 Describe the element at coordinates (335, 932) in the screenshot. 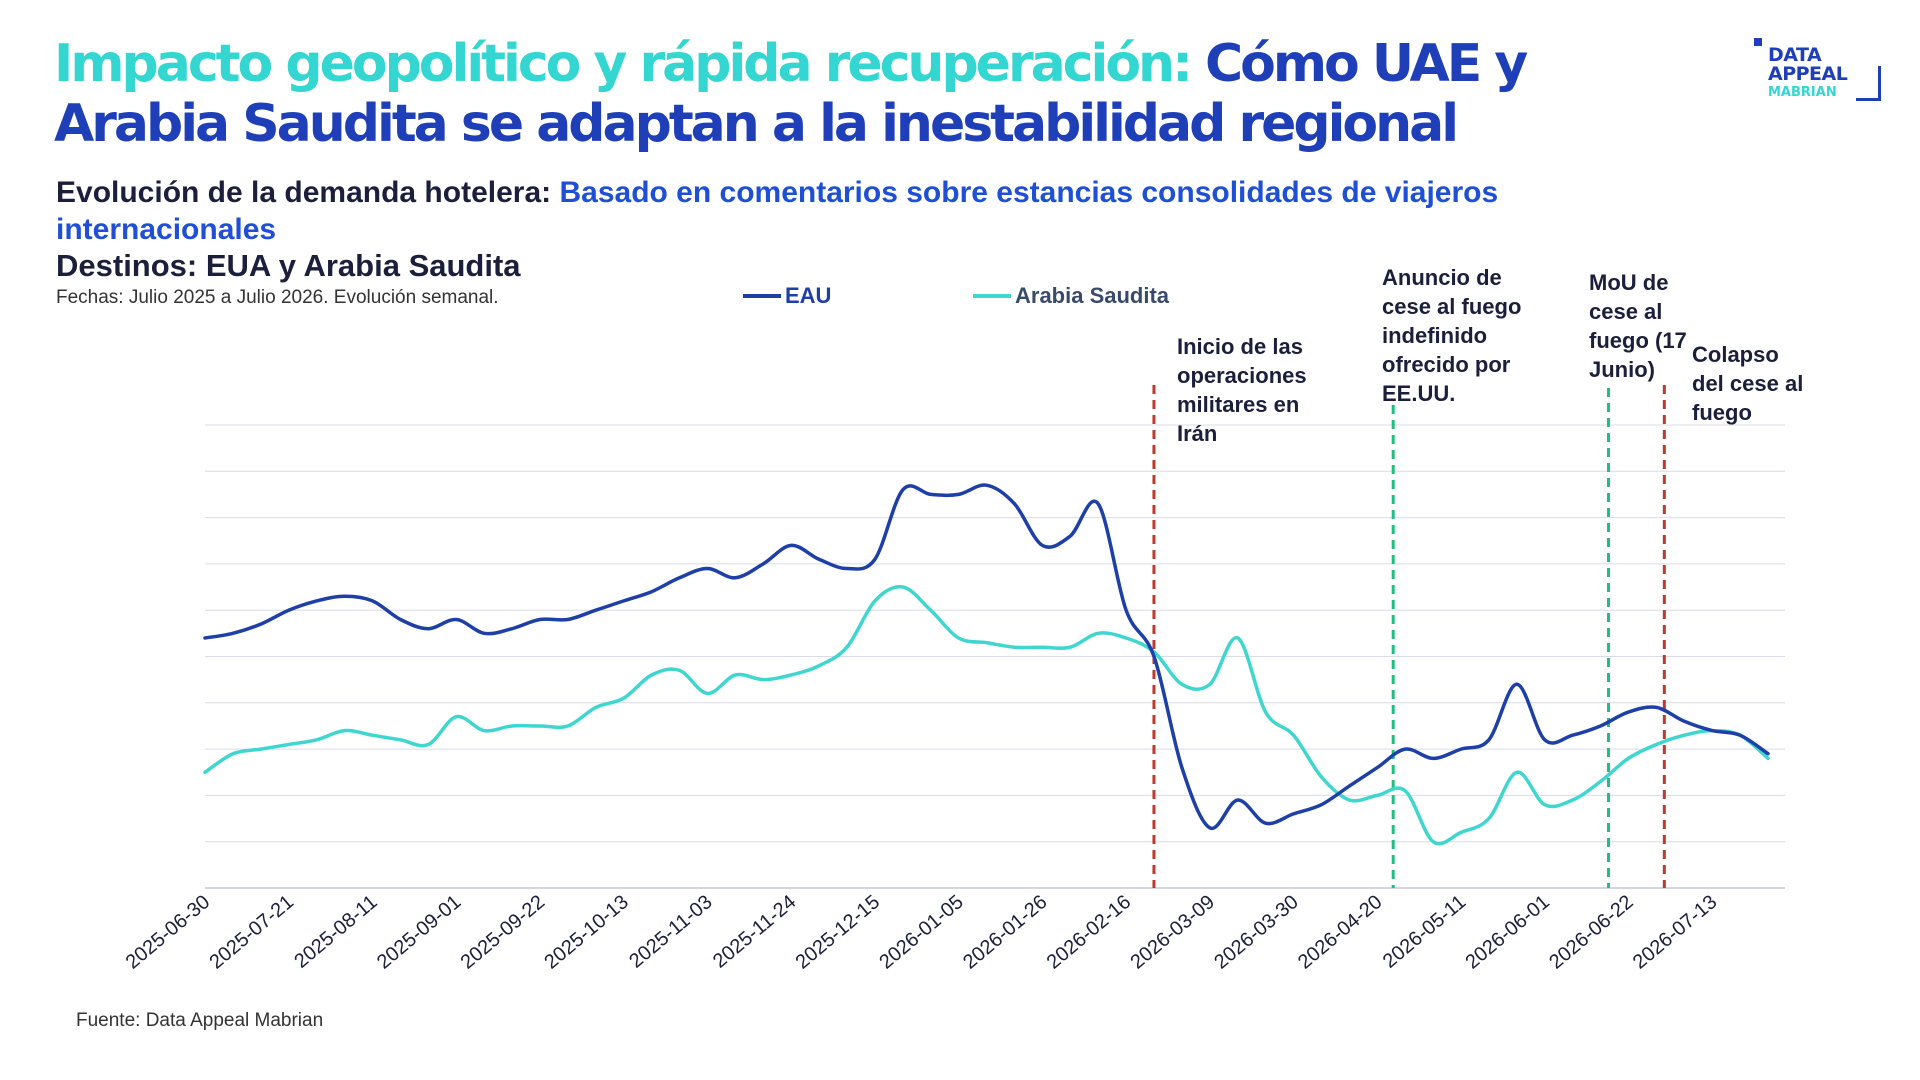

I see `x-tick-label: 2025-08-11` at that location.